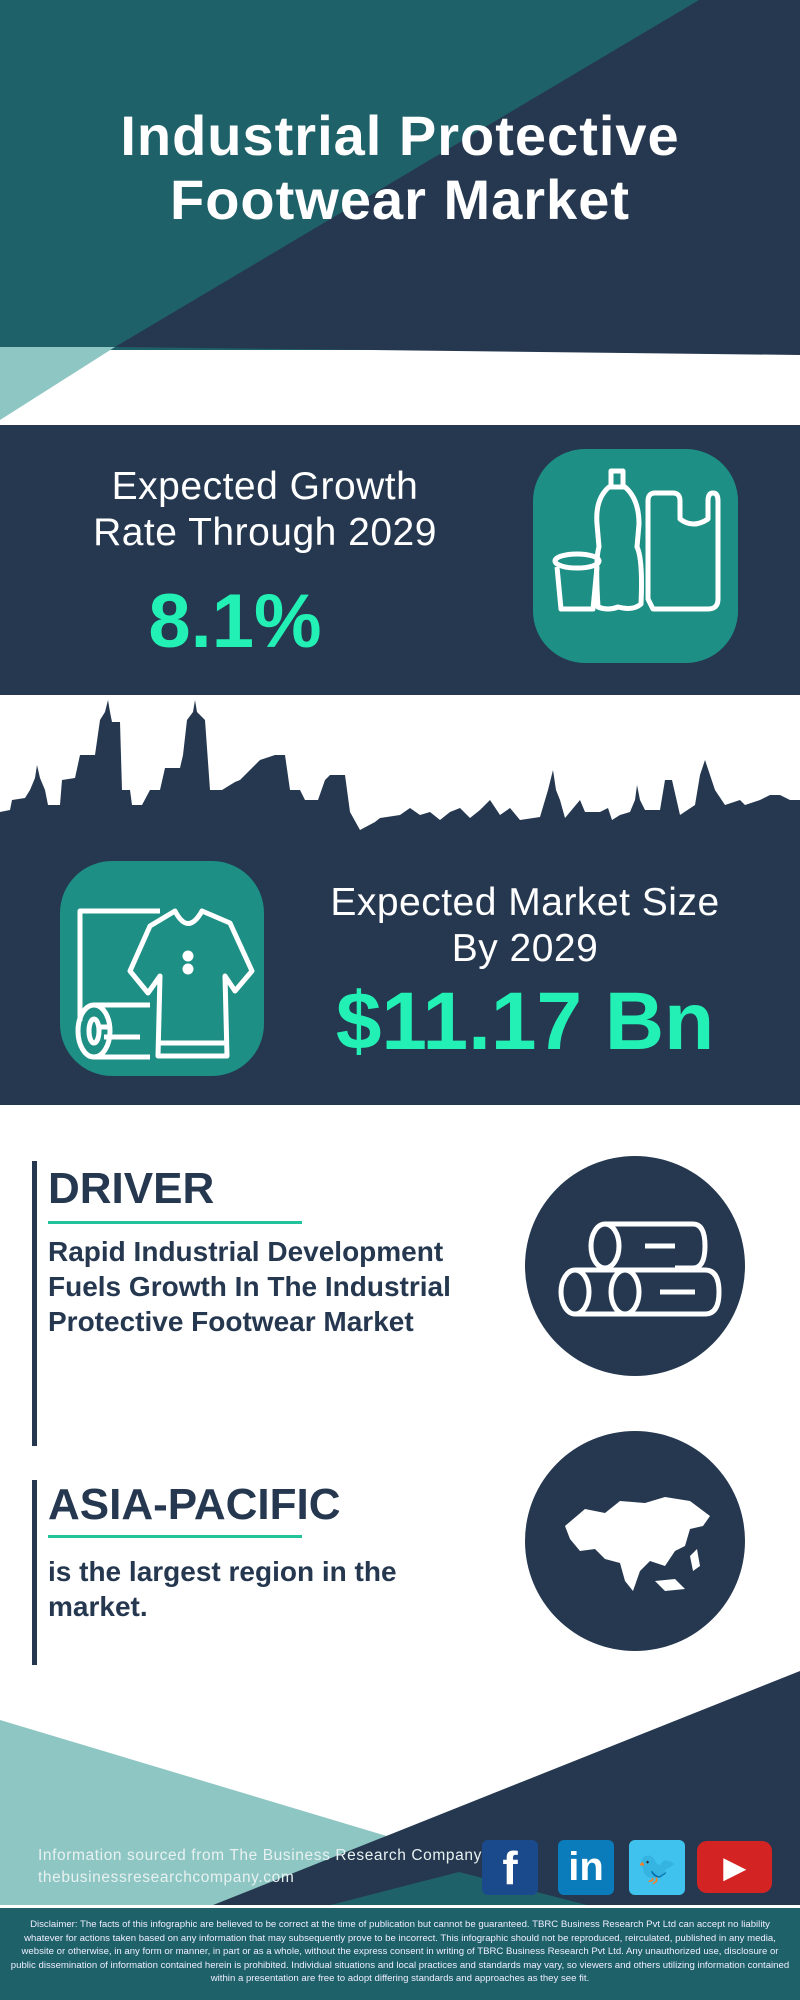 Image resolution: width=800 pixels, height=2000 pixels. Describe the element at coordinates (34, 1572) in the screenshot. I see `region-bar` at that location.